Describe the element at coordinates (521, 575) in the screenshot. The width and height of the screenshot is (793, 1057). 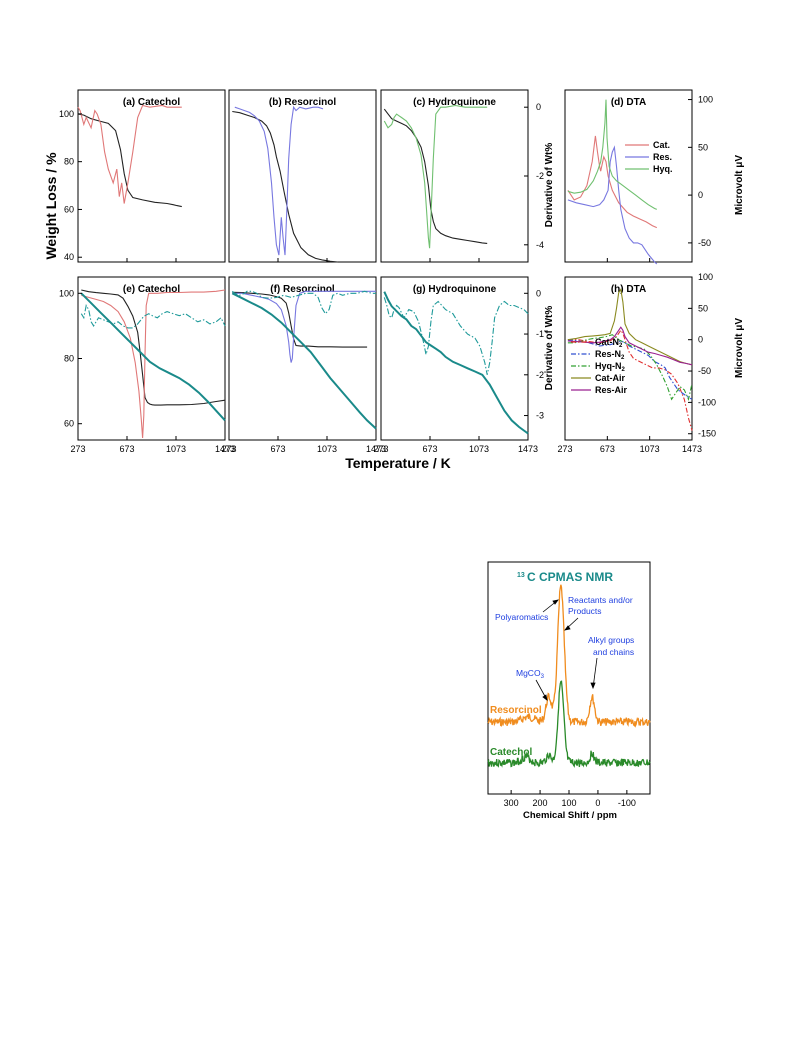
I see `nmr-title-sup: 13` at that location.